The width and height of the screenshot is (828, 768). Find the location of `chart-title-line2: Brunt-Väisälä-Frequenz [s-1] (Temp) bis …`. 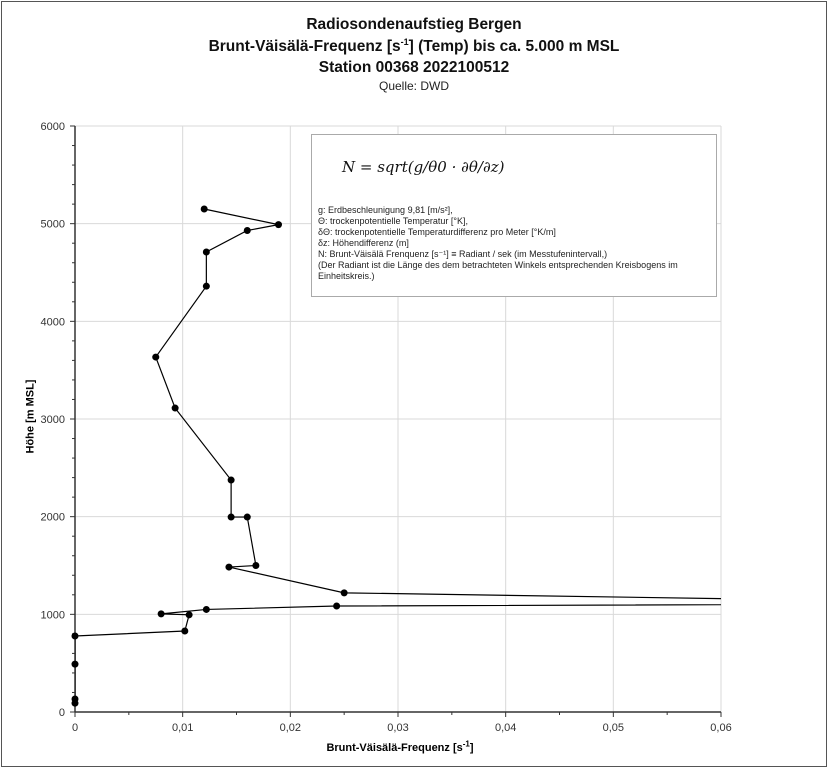

chart-title-line2: Brunt-Väisälä-Frequenz [s-1] (Temp) bis … is located at coordinates (414, 46).